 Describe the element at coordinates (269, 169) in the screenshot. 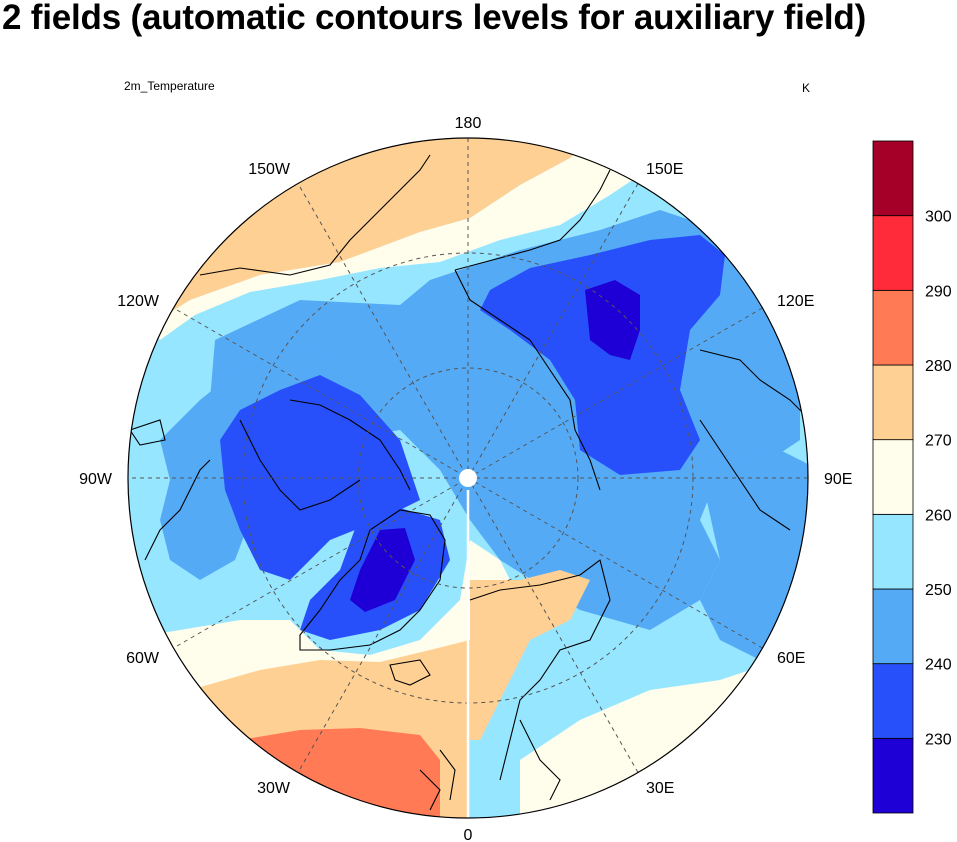

I see `lon-label-150w: 150W` at that location.